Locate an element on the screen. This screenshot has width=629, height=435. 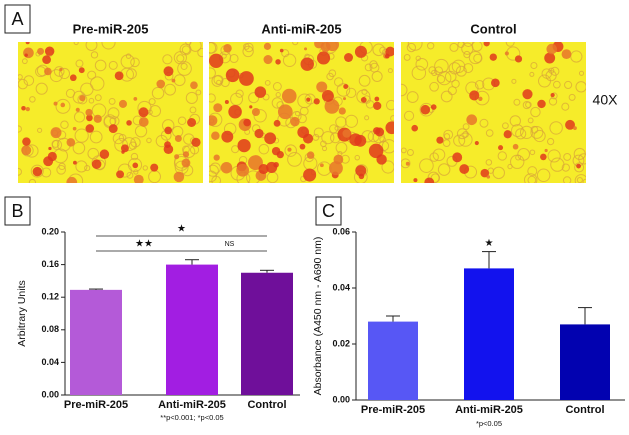
micrograph is located at coordinates (110, 112).